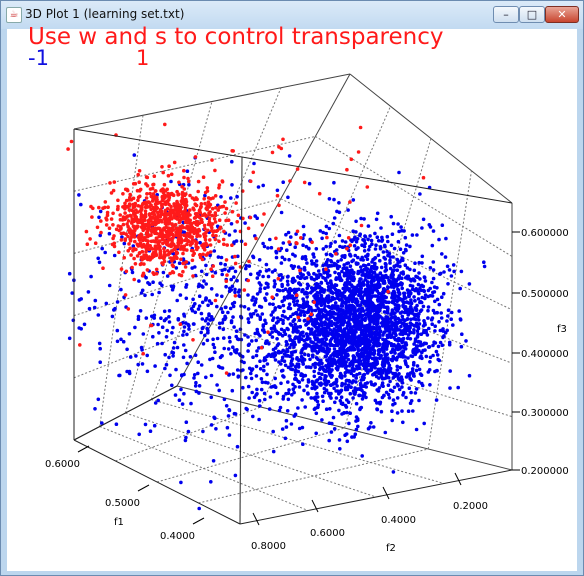 The image size is (584, 576). Describe the element at coordinates (292, 15) in the screenshot. I see `title-bar: ☕ 3D Plot 1 (learning set.txt) – □ ✕` at that location.